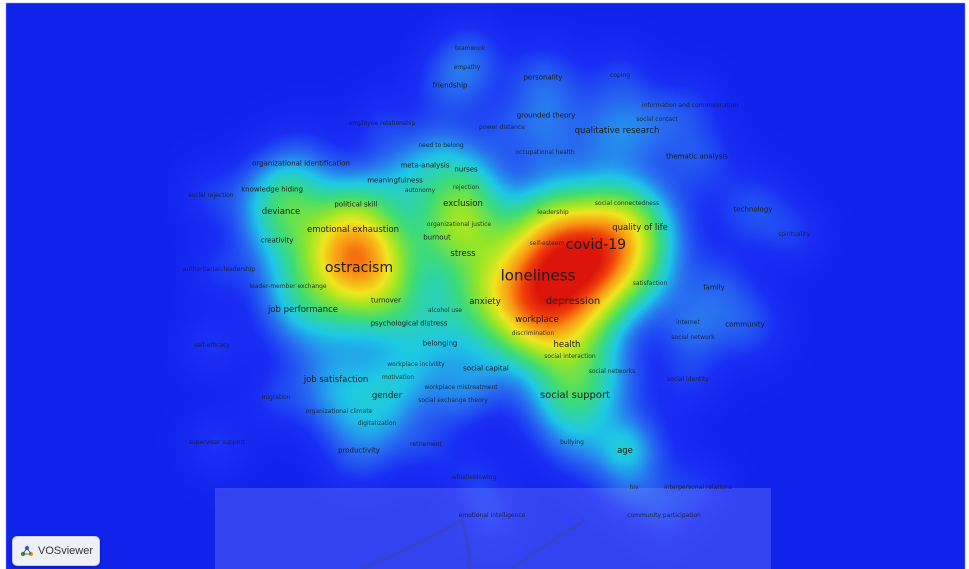 This screenshot has width=969, height=569. I want to click on keyword-label: supervisor support, so click(217, 442).